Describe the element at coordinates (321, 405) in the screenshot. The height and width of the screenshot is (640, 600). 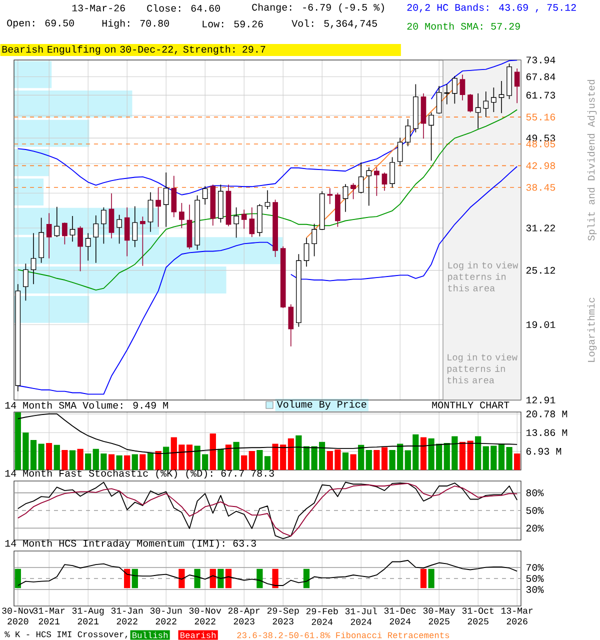
I see `legend-label: Volume By Price` at that location.